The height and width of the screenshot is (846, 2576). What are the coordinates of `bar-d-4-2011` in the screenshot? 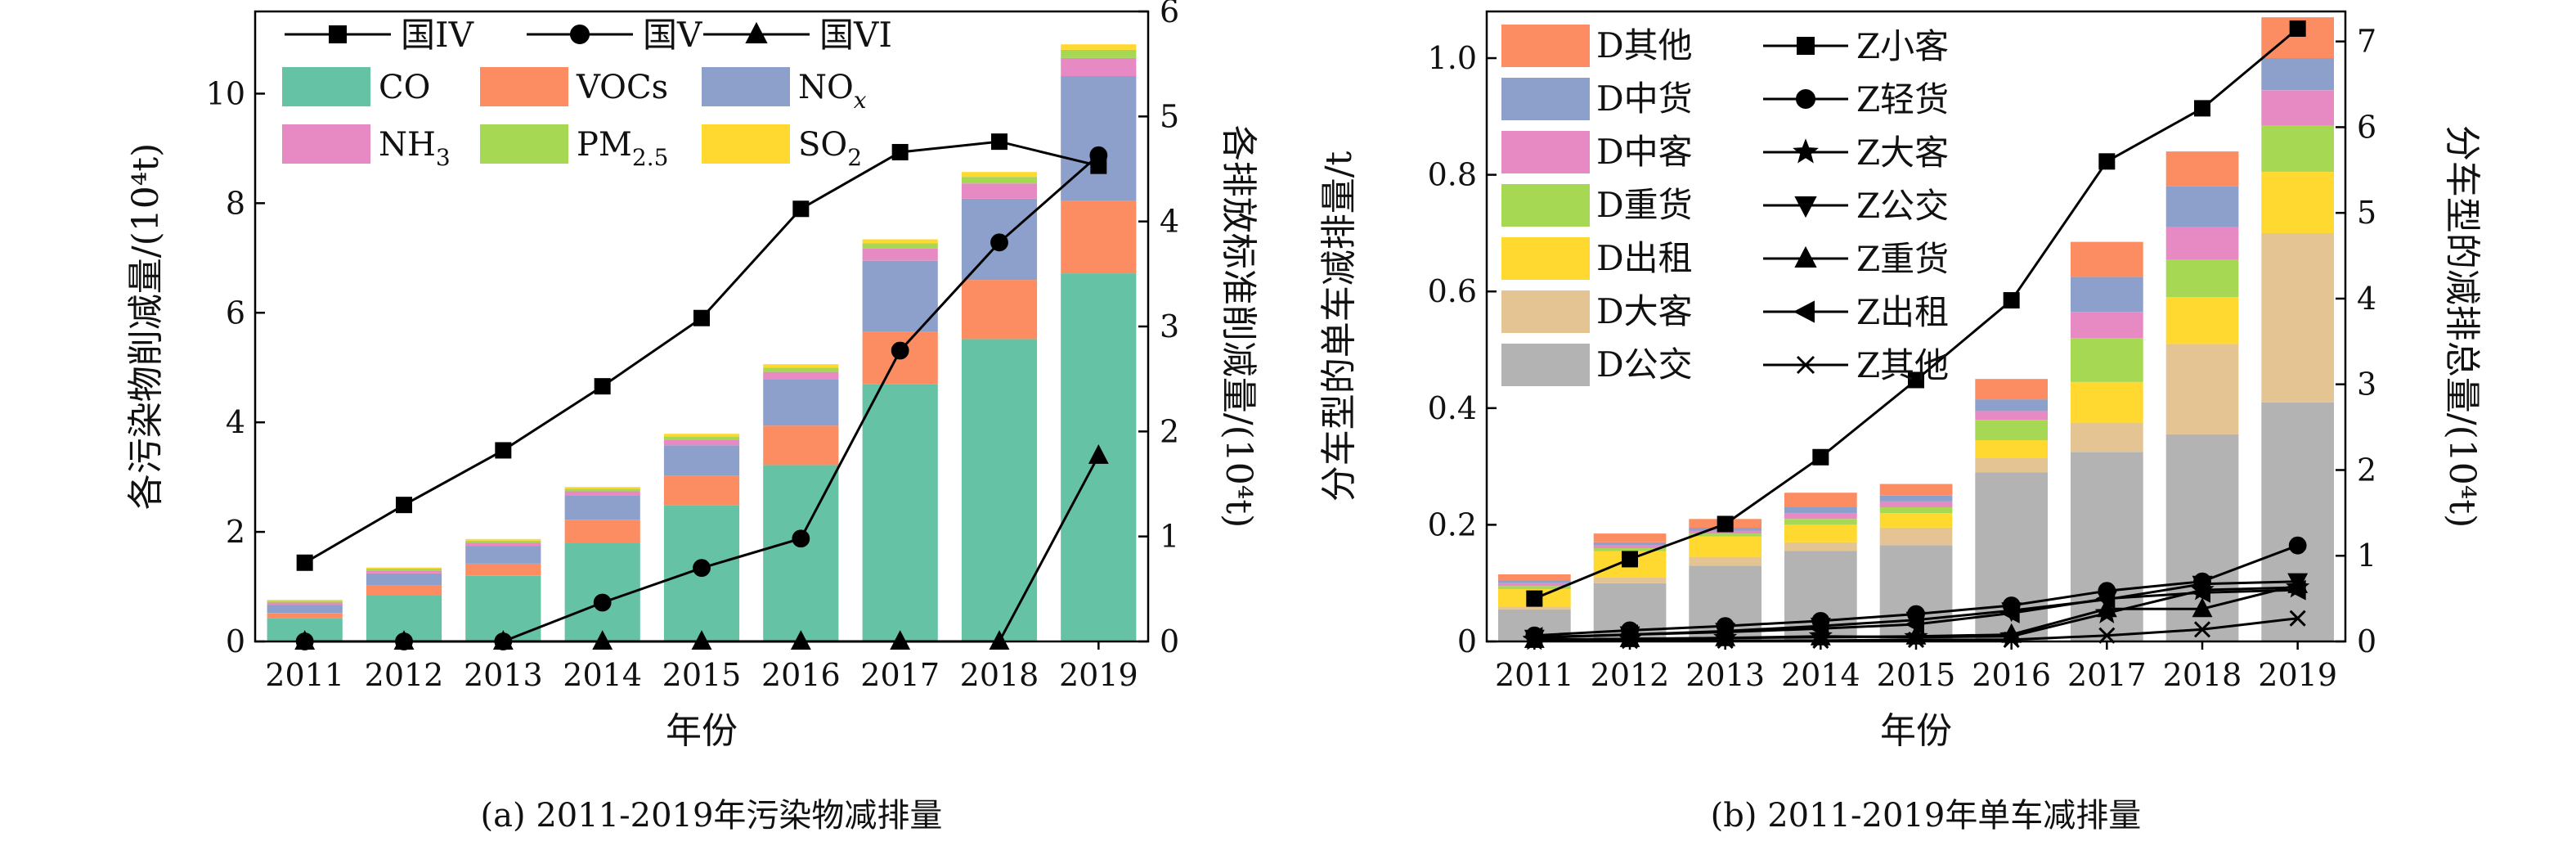 It's located at (1534, 585).